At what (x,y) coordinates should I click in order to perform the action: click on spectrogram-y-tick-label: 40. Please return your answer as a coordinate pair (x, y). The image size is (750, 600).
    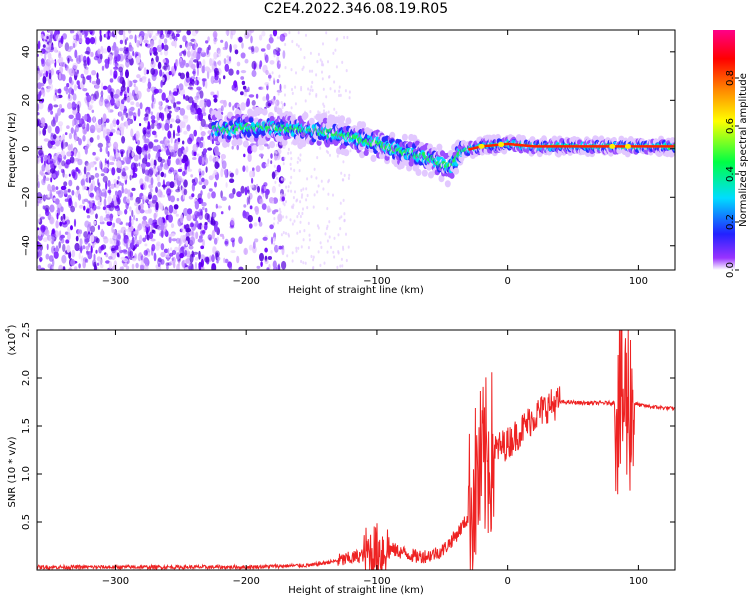
    Looking at the image, I should click on (26, 51).